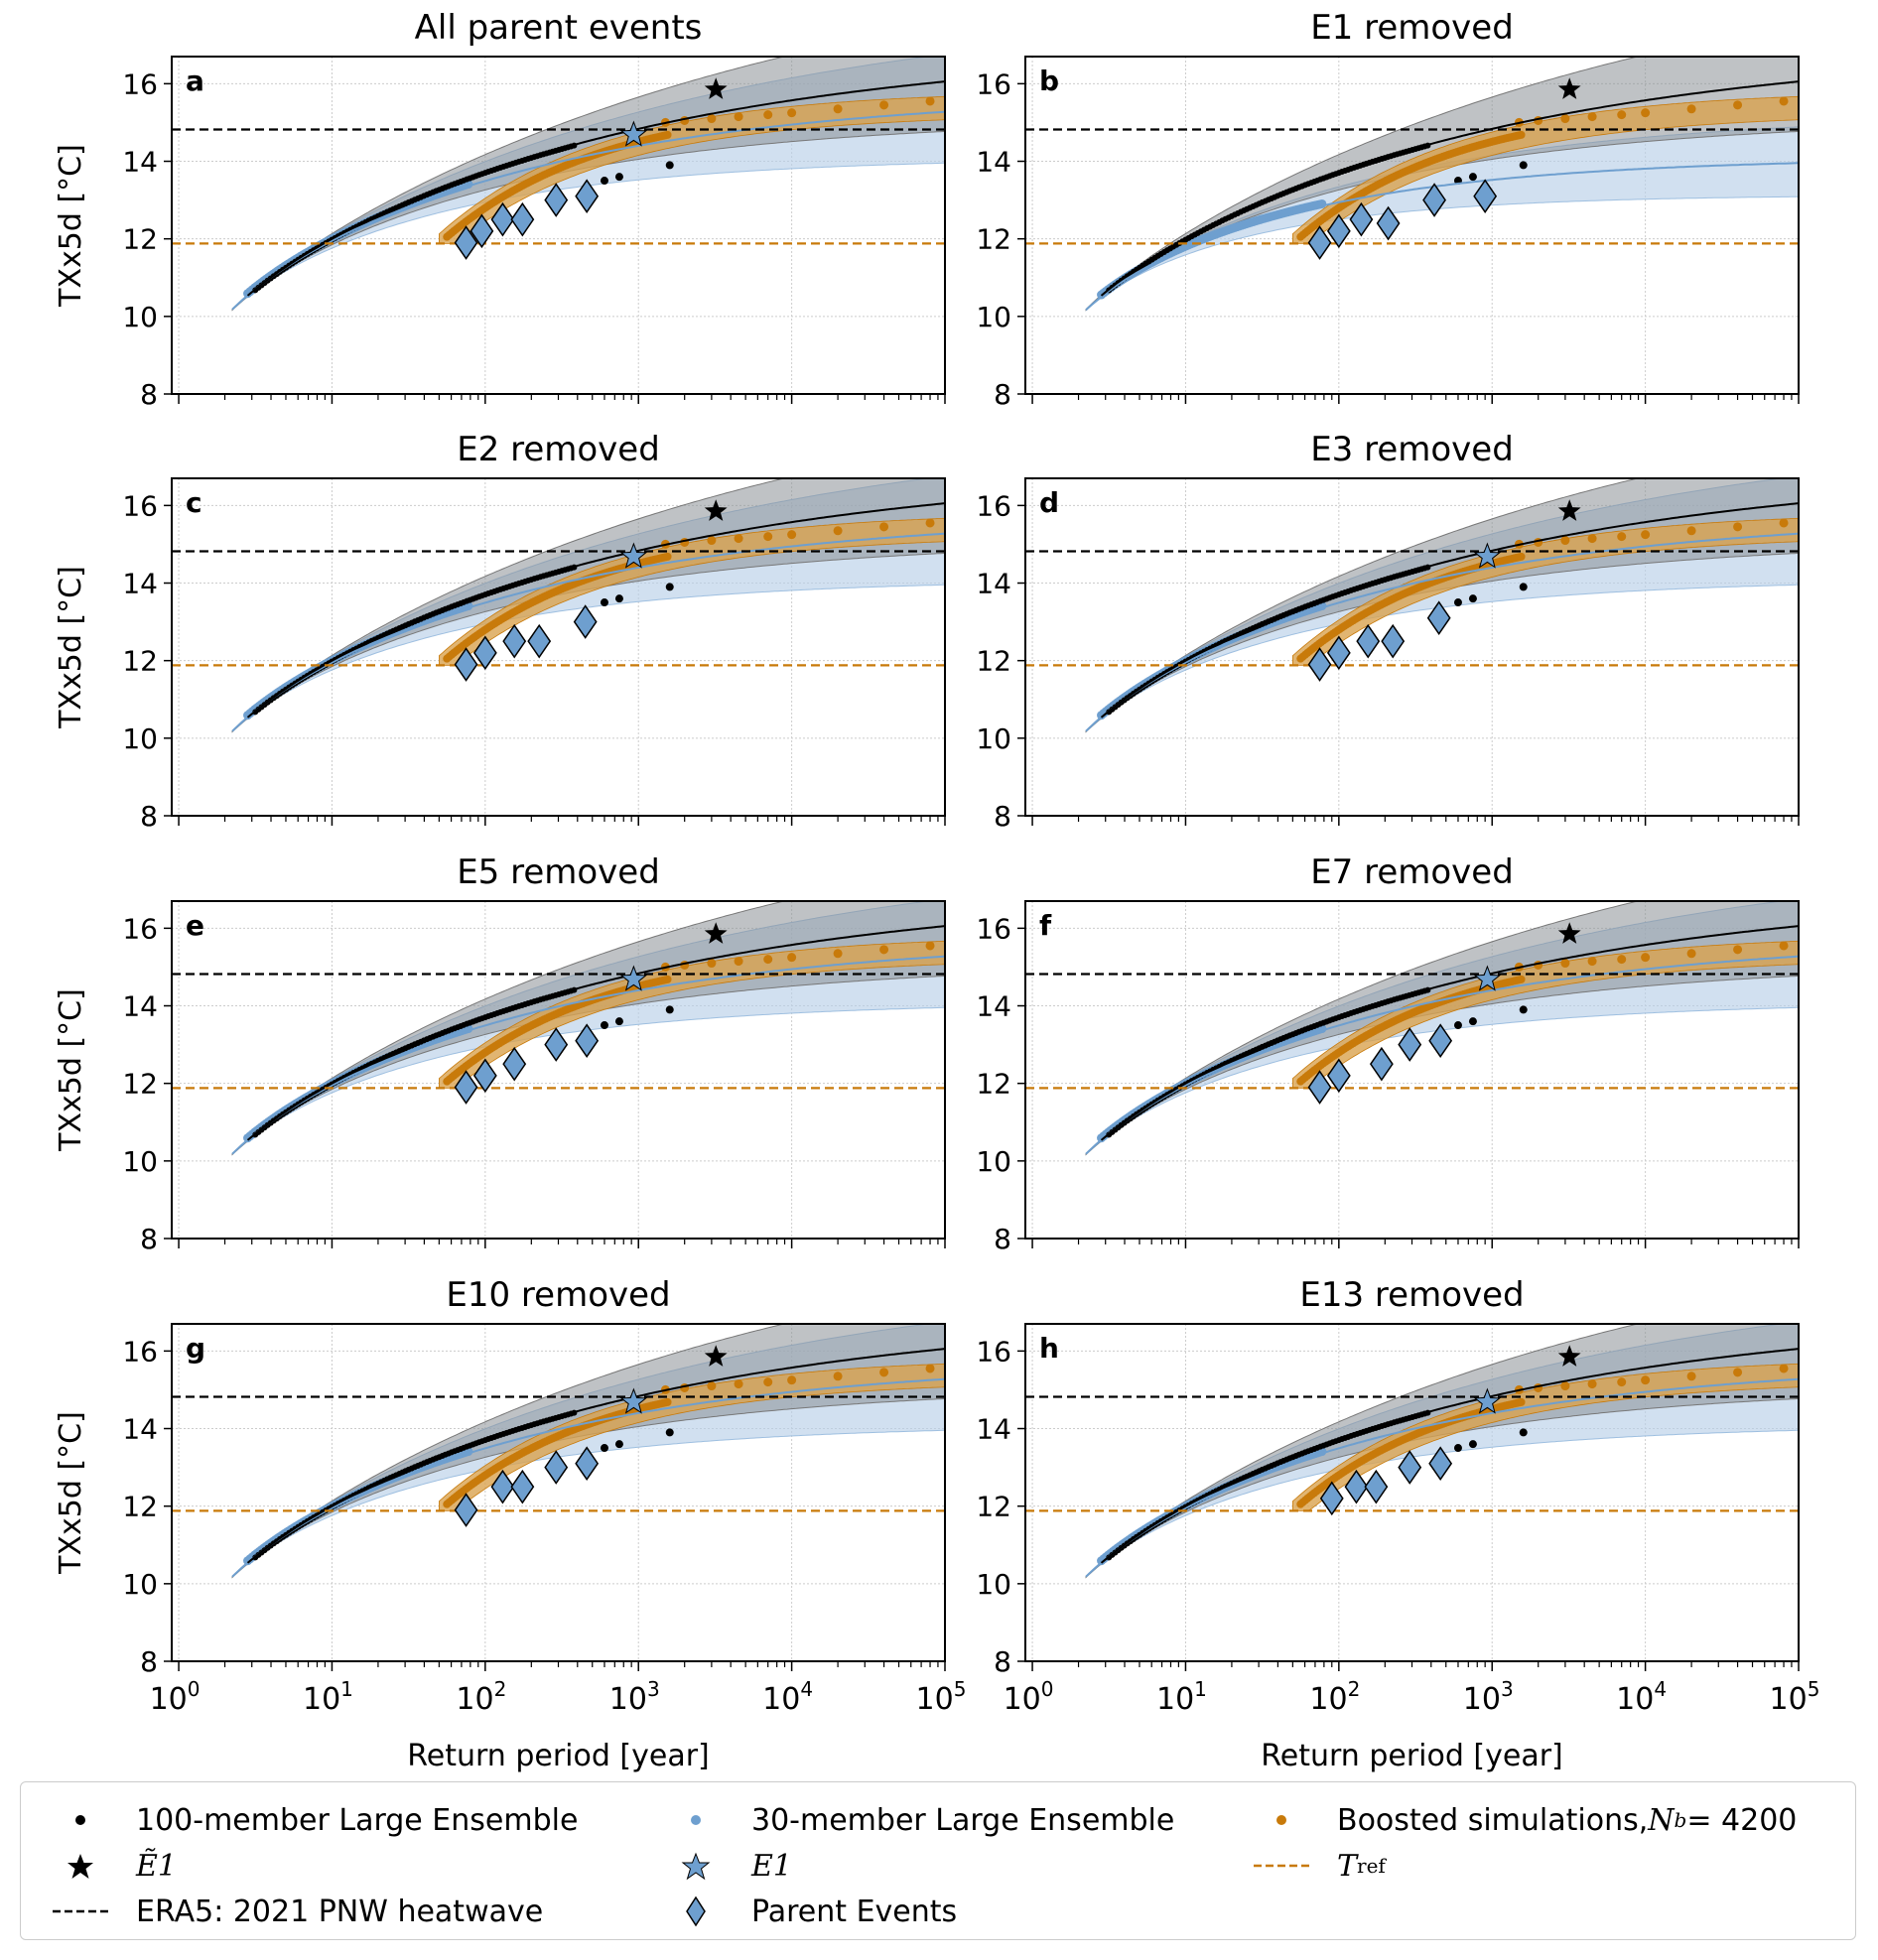 The height and width of the screenshot is (1960, 1878). I want to click on panel-title: E5 removed, so click(558, 872).